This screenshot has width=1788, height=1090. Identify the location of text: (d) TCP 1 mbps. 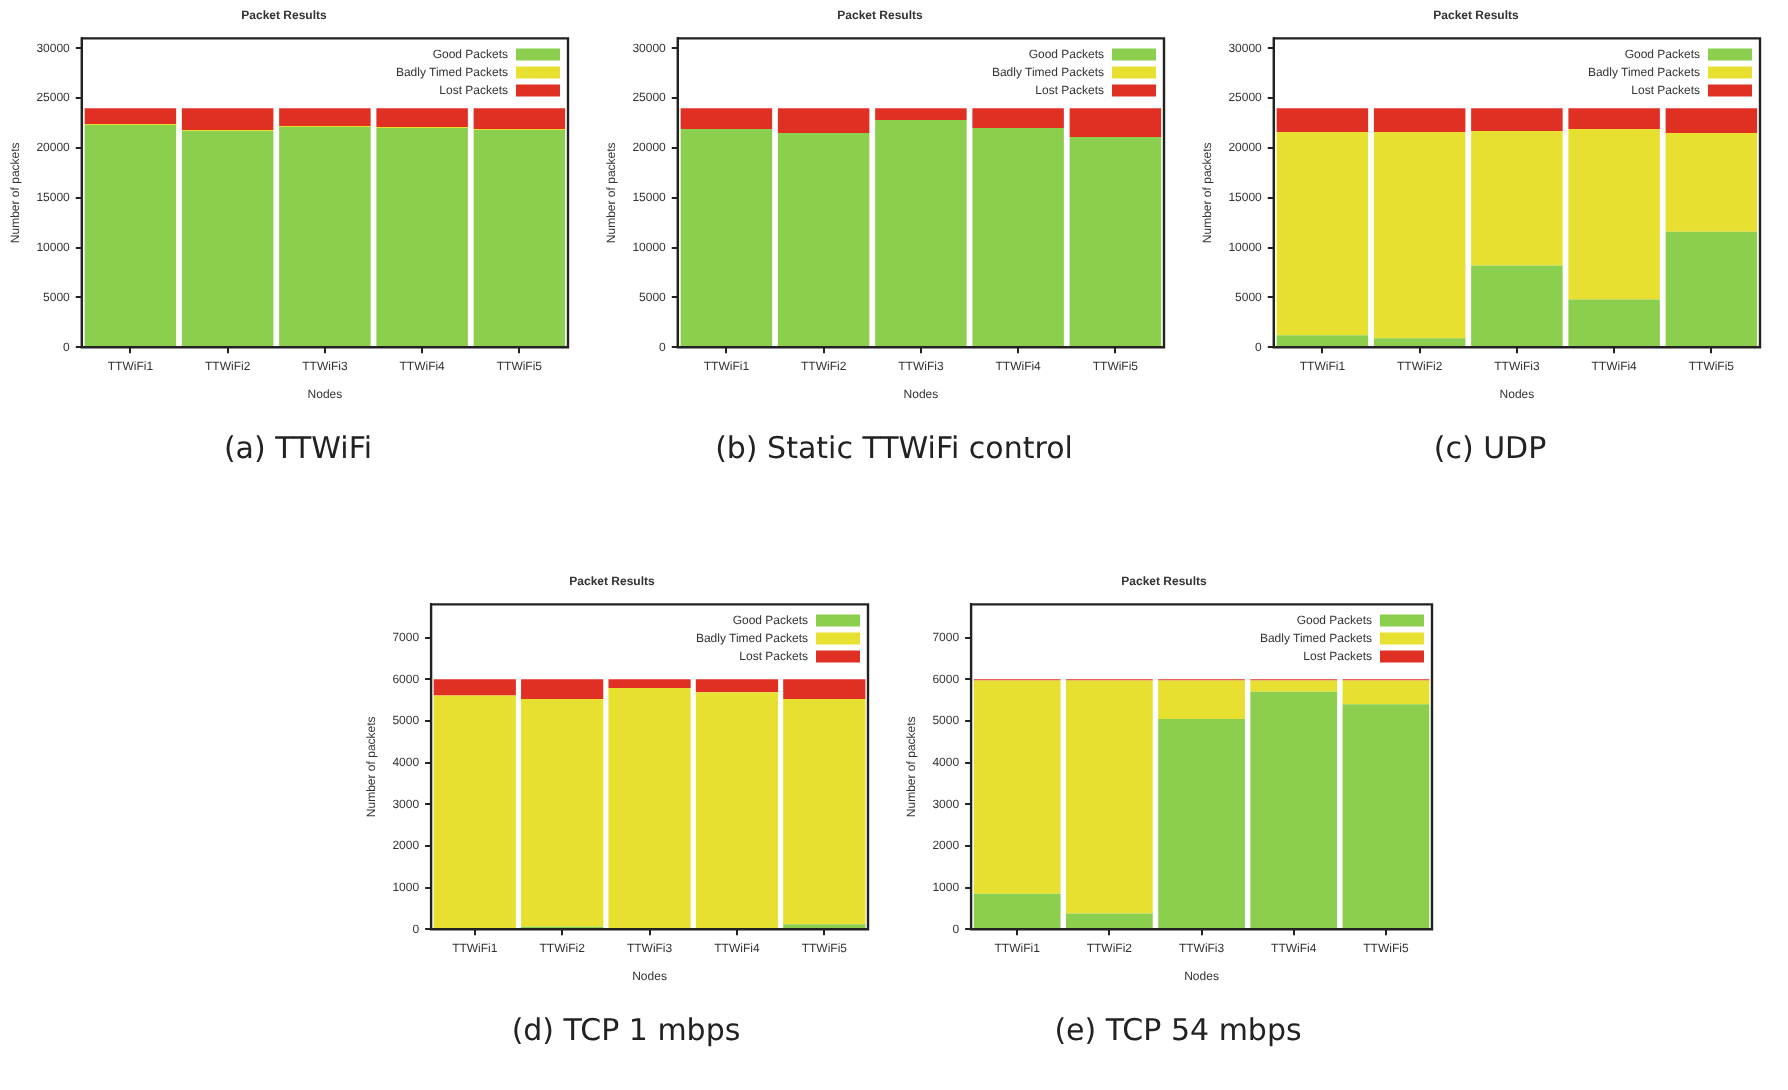
(626, 1030).